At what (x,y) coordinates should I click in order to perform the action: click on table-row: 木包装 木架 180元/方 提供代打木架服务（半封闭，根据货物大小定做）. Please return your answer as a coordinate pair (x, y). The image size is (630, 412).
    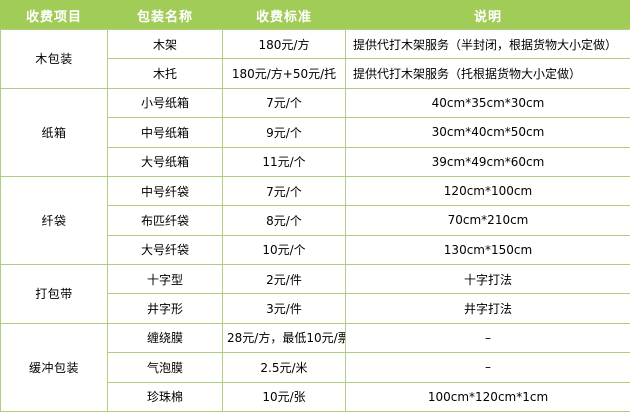
    Looking at the image, I should click on (315, 58).